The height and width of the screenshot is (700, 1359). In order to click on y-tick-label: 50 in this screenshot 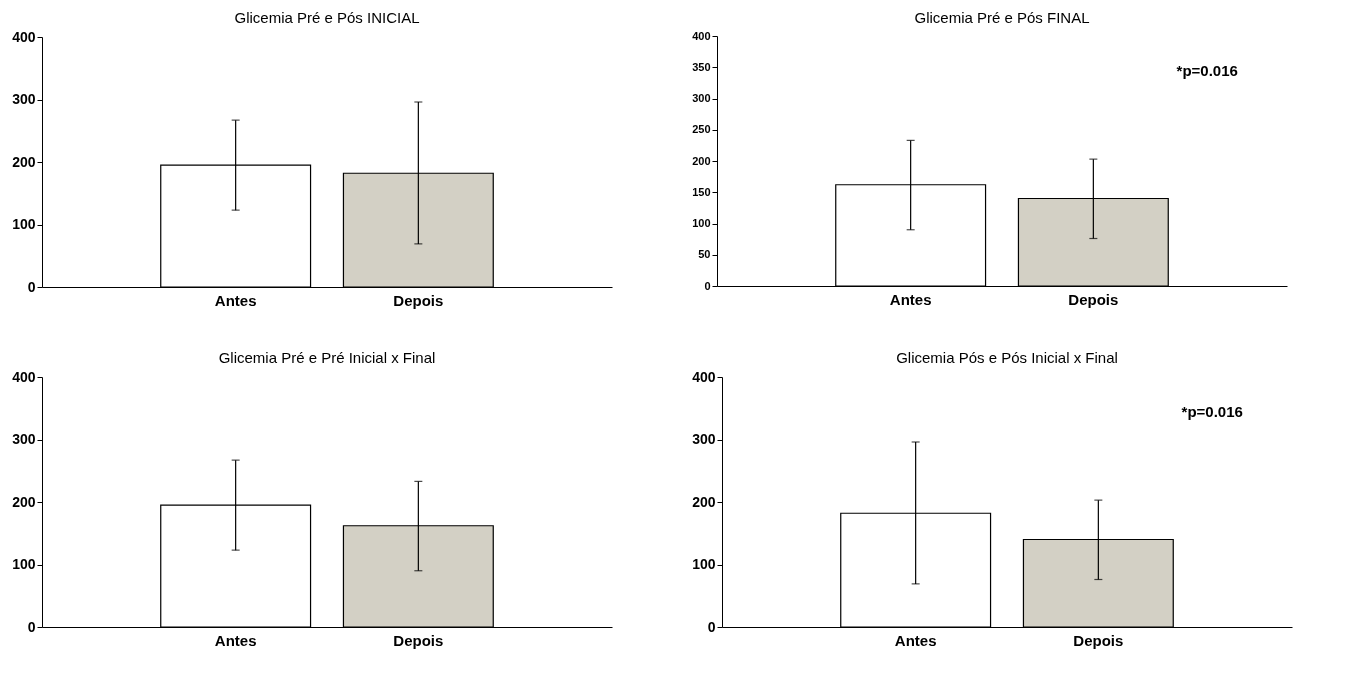, I will do `click(704, 254)`.